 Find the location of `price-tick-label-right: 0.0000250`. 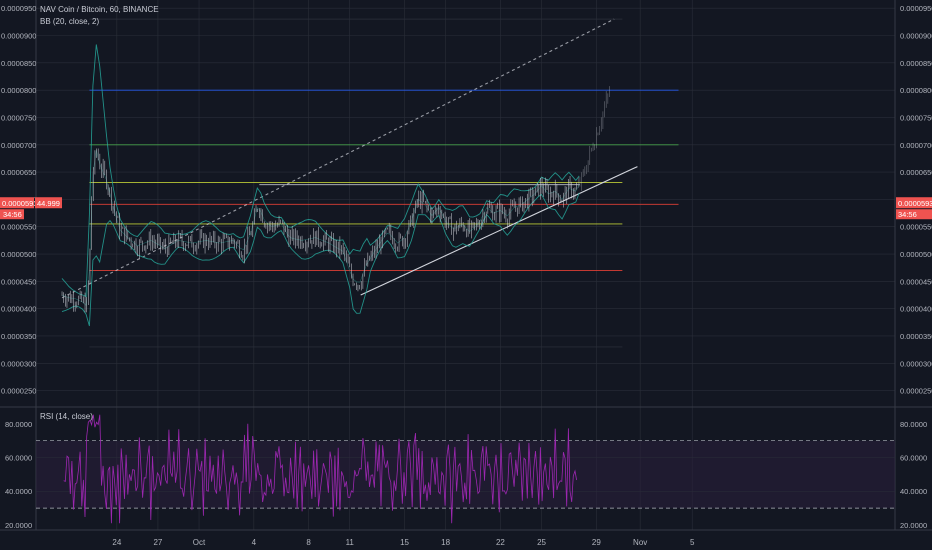

price-tick-label-right: 0.0000250 is located at coordinates (916, 391).